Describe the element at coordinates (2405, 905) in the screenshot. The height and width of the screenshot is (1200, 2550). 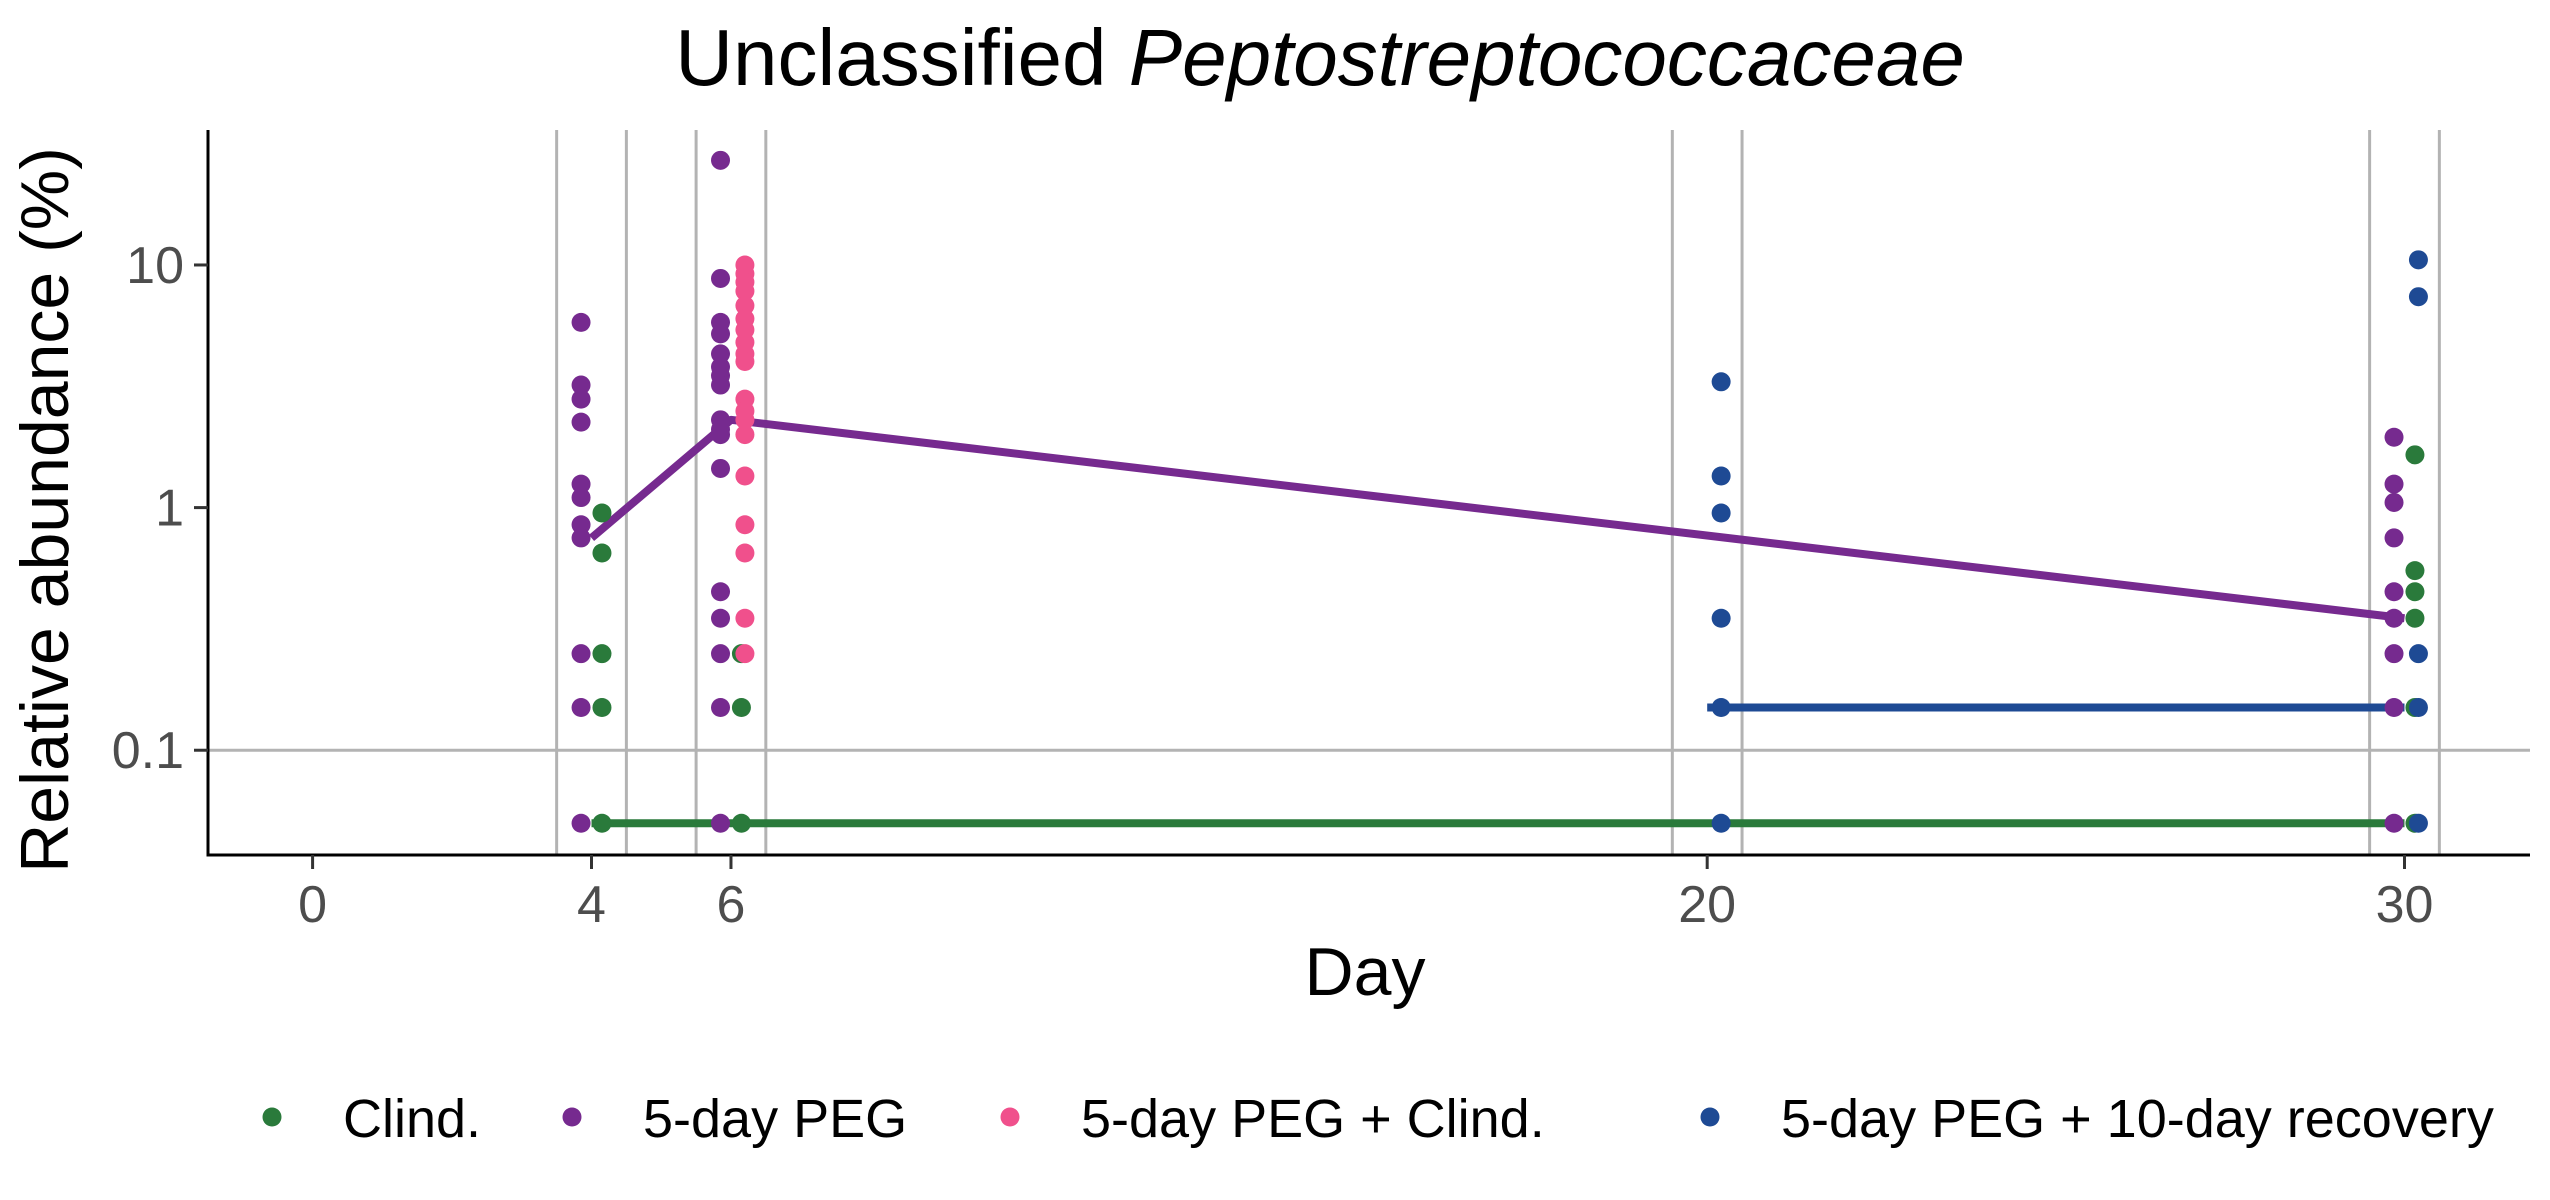
I see `x-tick-label: 30` at that location.